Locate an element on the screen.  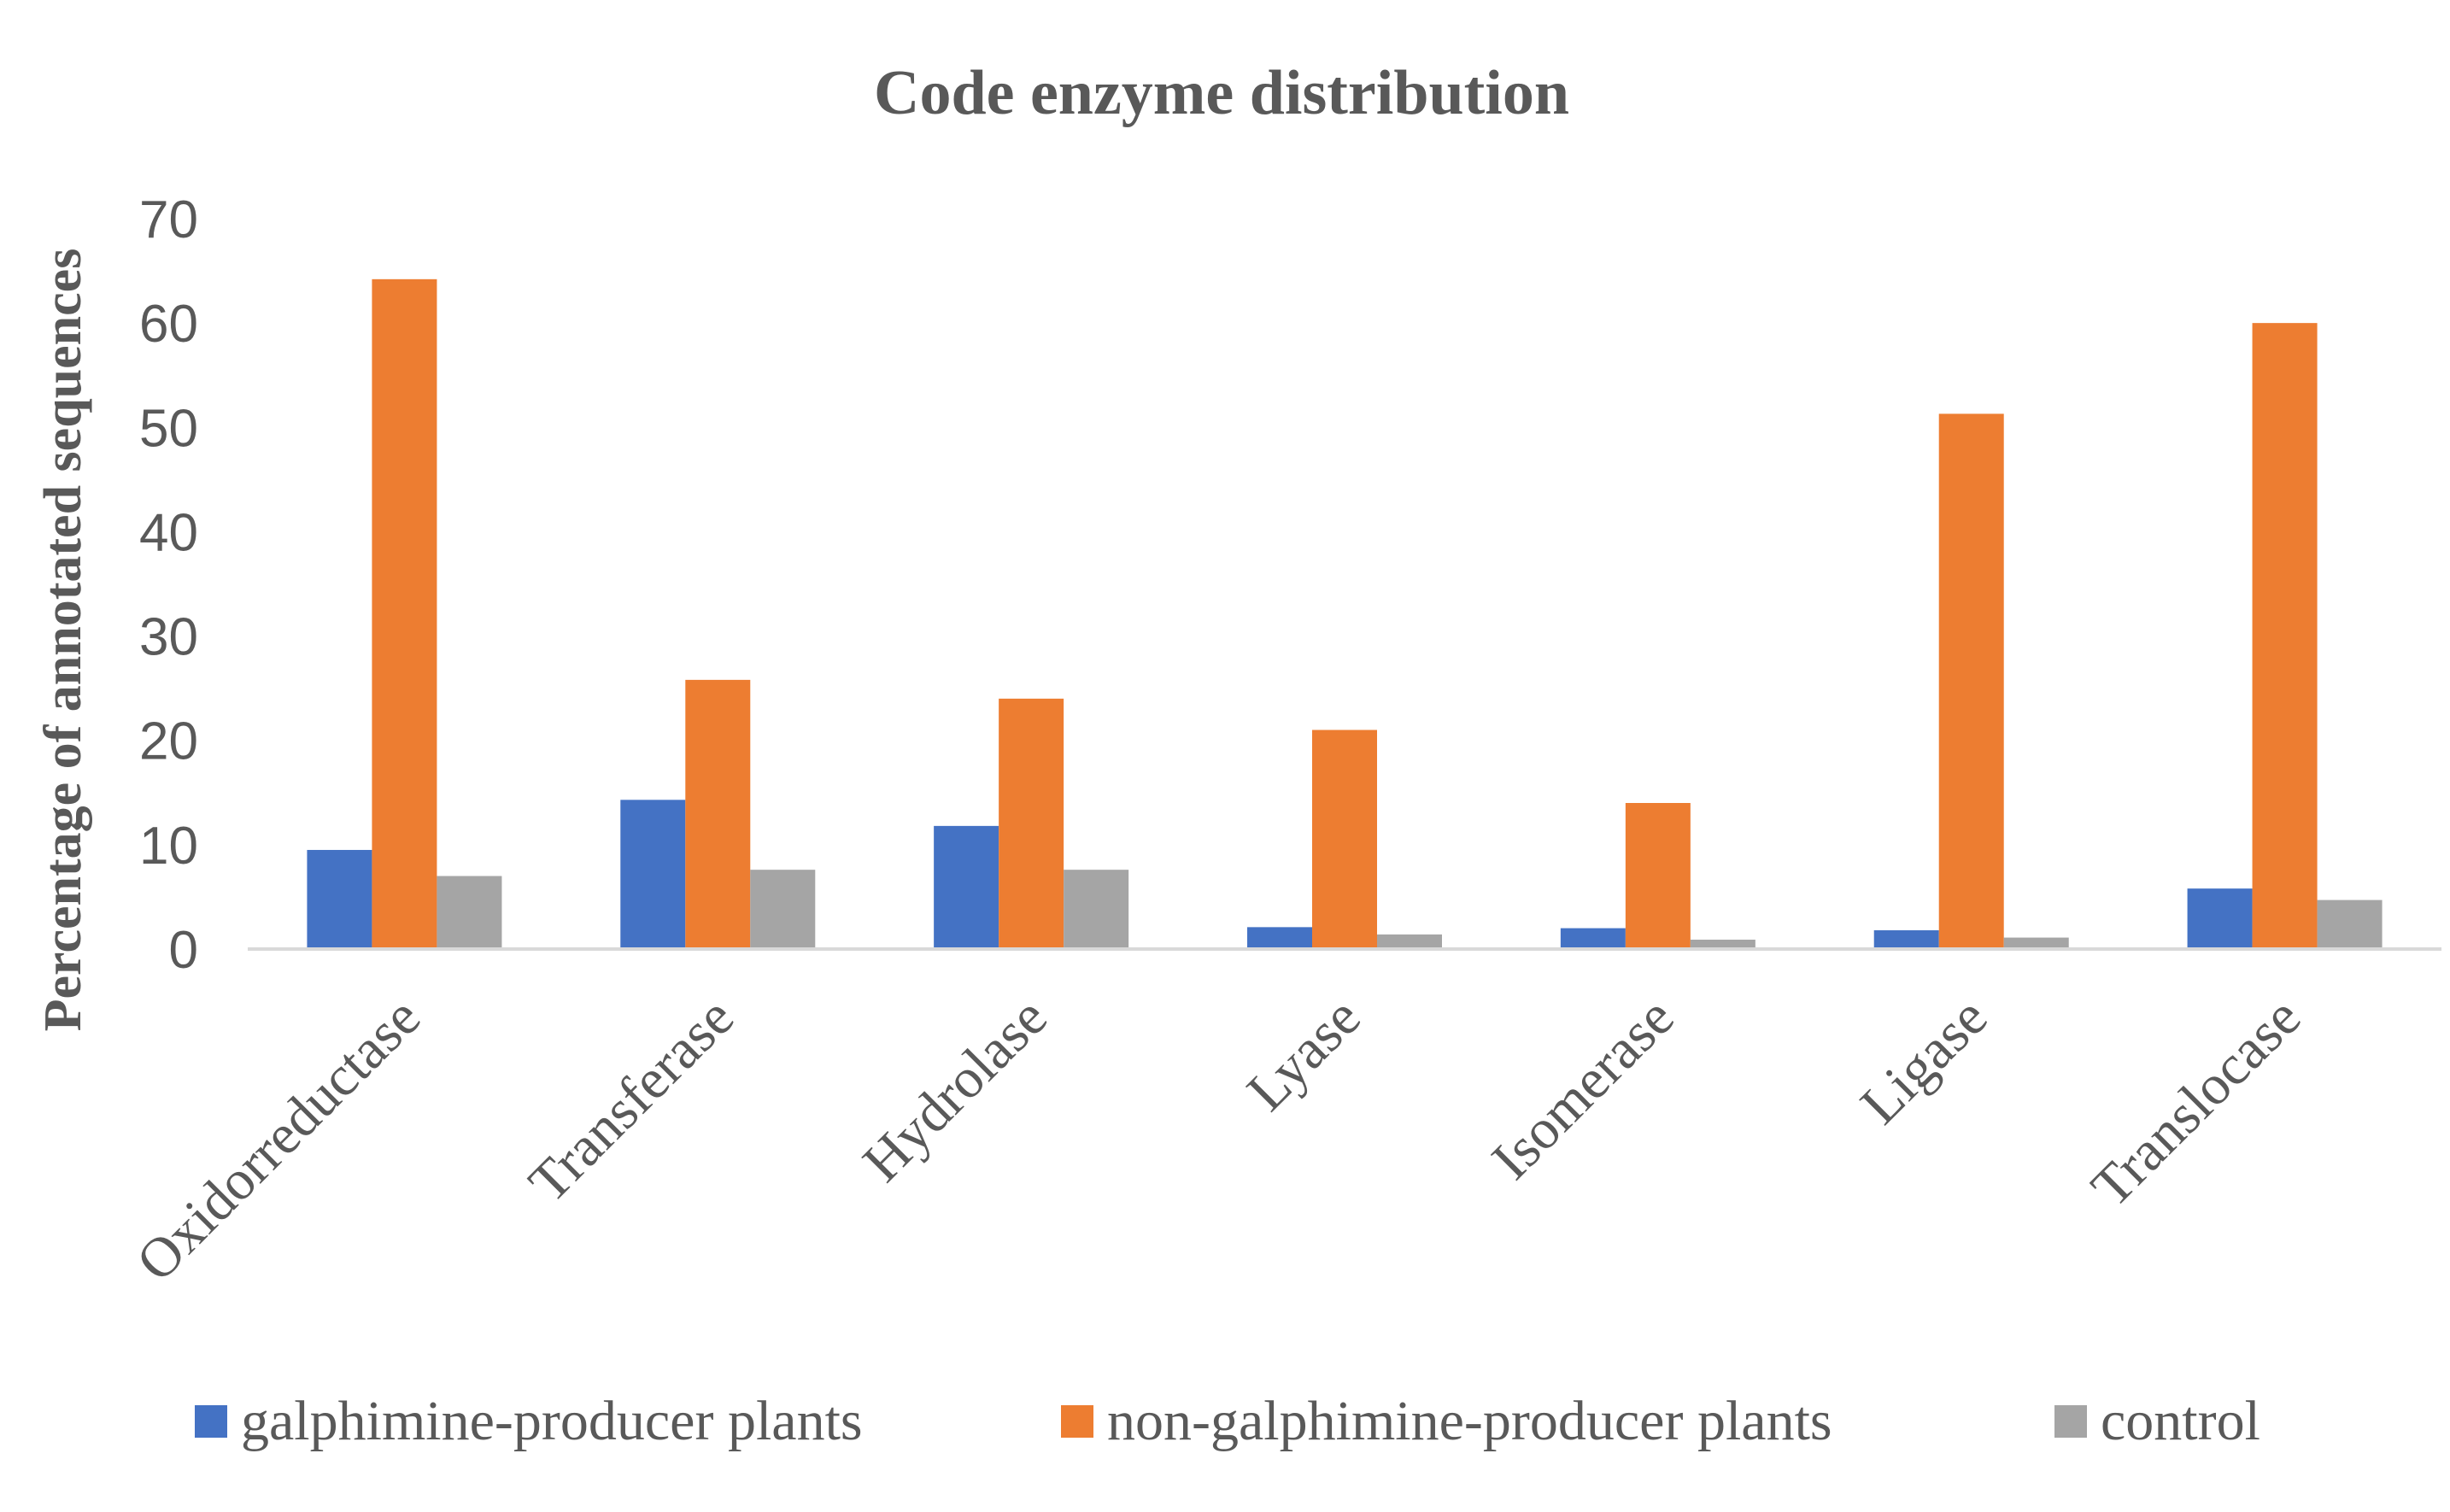
y-tick-label: 10 is located at coordinates (168, 846).